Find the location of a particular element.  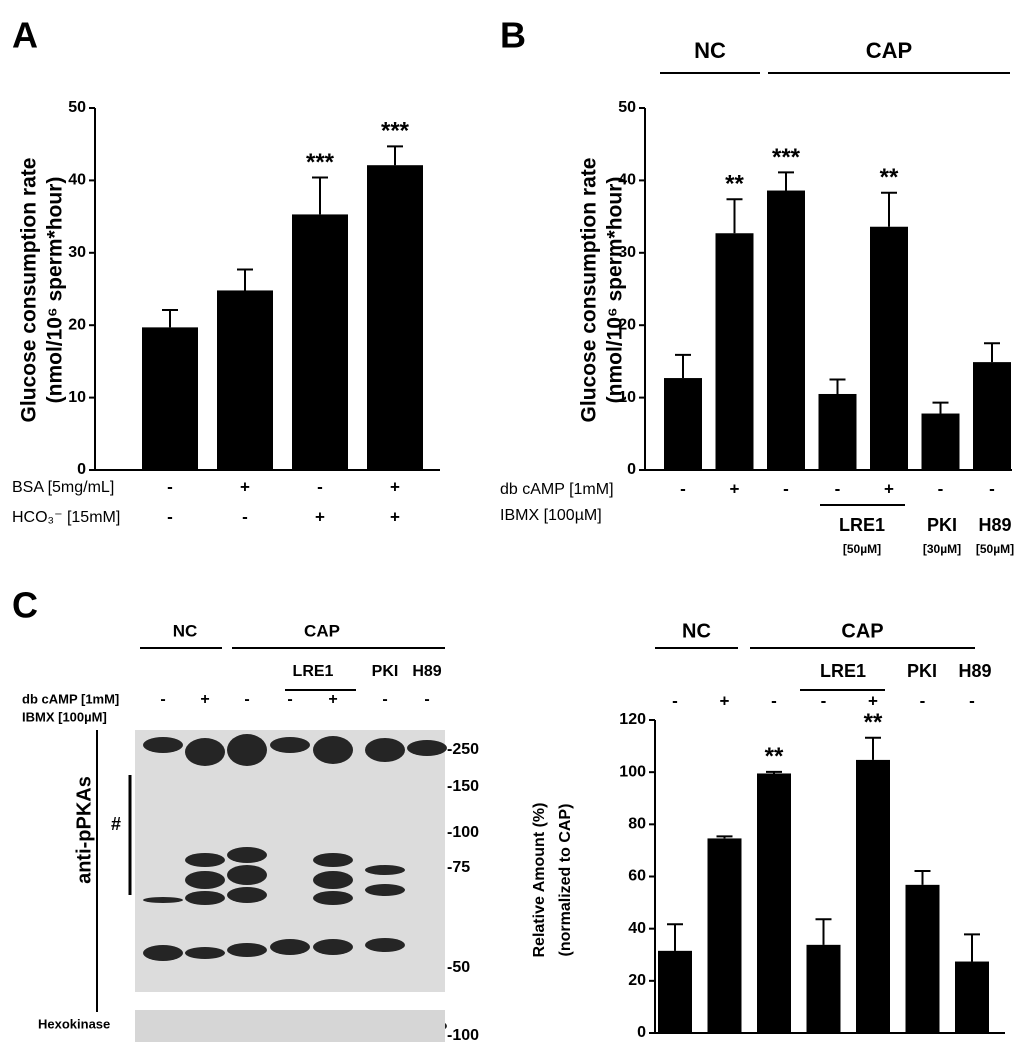

y-tick-label: 80 is located at coordinates (637, 824).